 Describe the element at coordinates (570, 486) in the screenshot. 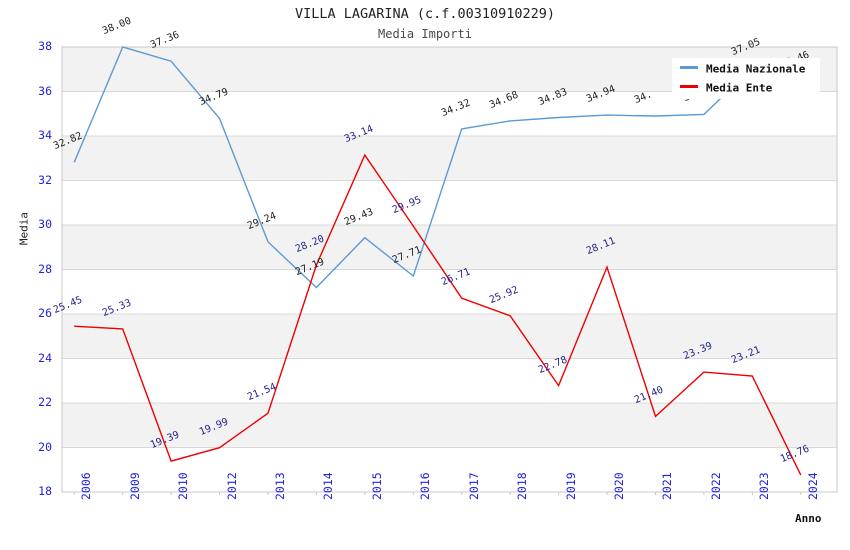

I see `x-tick-label: 2019` at that location.